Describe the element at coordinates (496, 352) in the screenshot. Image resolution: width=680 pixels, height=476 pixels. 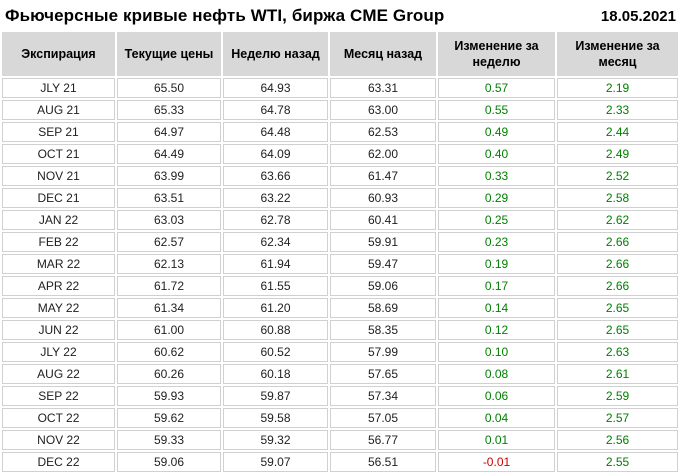
I see `week-change-cell: 0.10` at that location.